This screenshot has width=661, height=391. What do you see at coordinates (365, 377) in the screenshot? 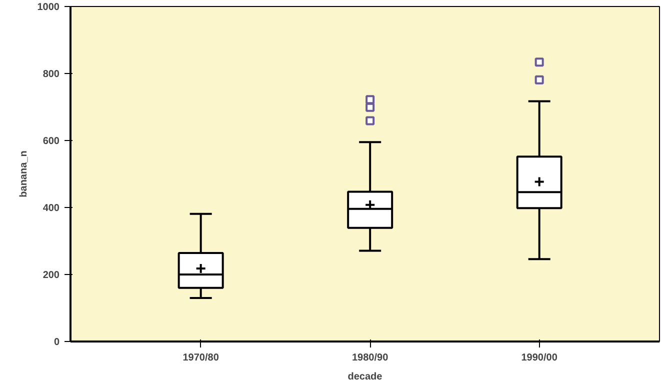
I see `x-axis-title: decade` at bounding box center [365, 377].